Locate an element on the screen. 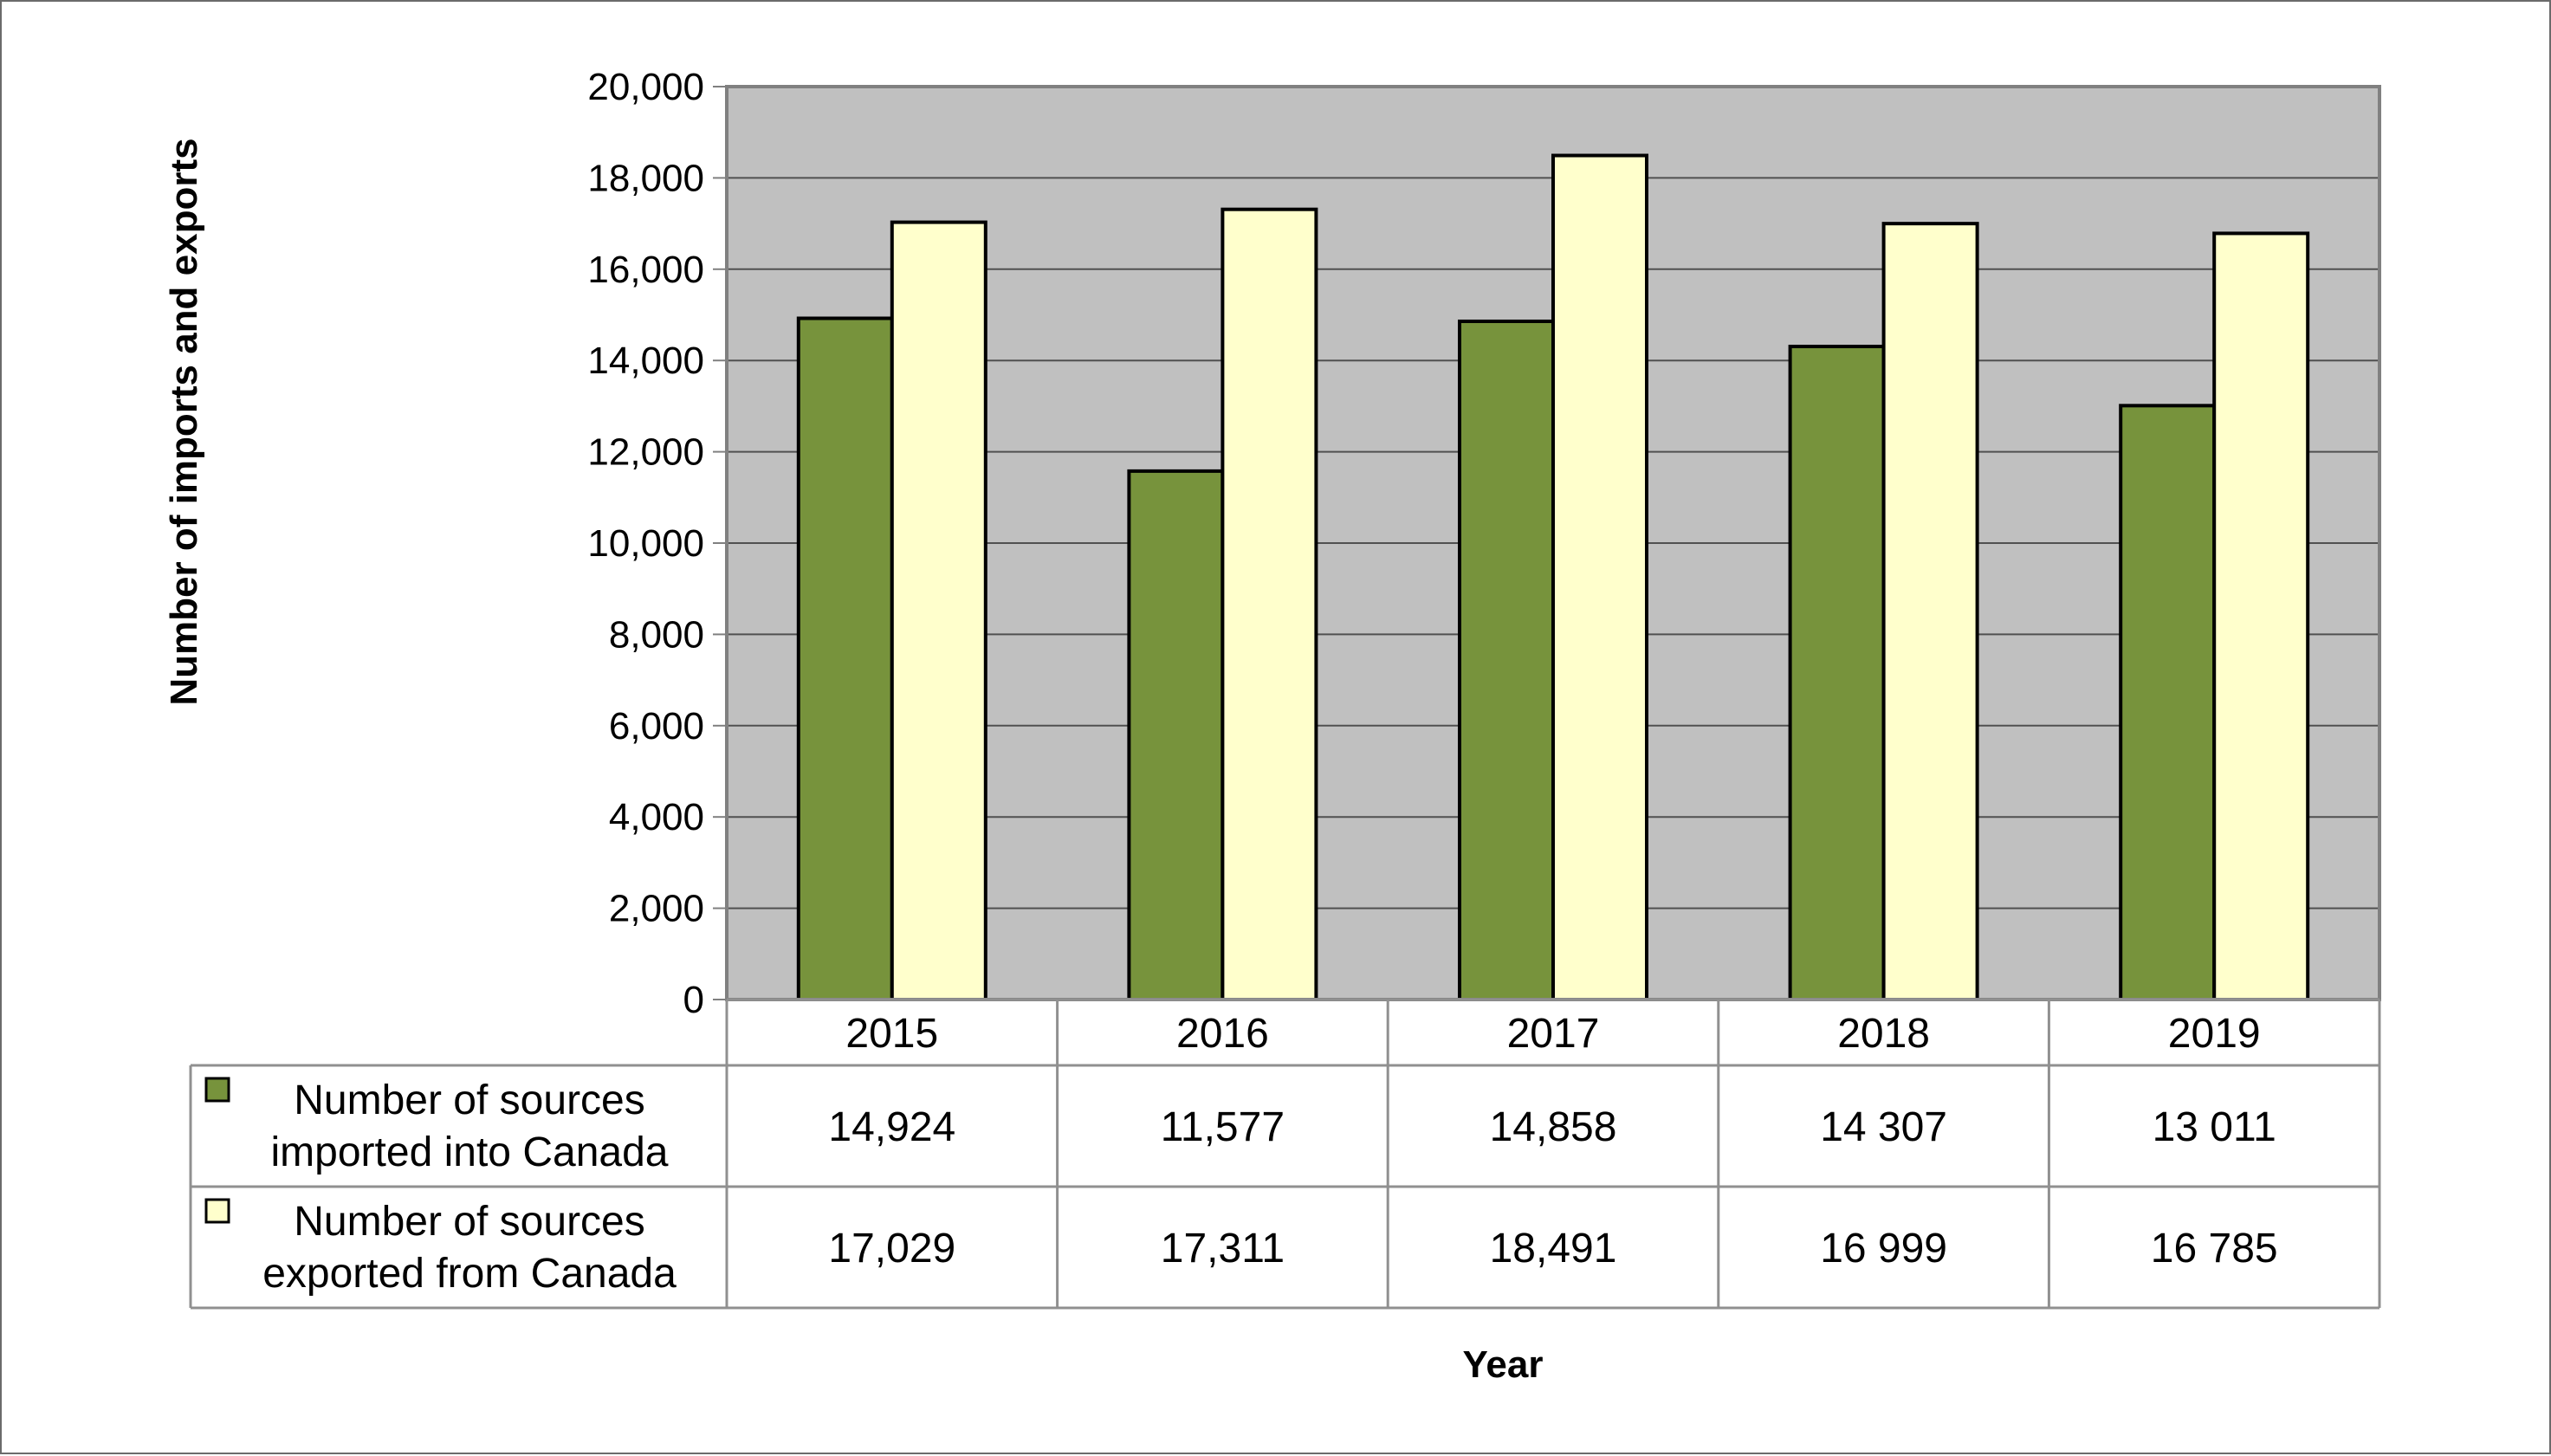  bar-imports-2016 is located at coordinates (1176, 735).